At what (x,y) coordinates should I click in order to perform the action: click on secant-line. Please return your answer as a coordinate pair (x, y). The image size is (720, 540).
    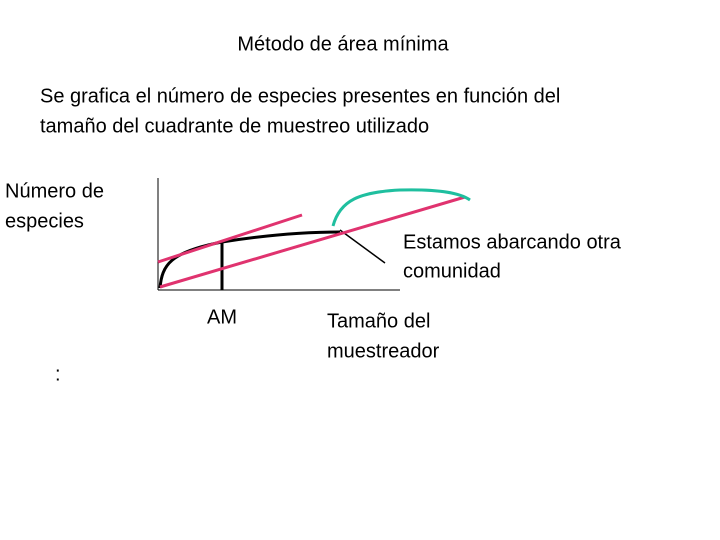
    Looking at the image, I should click on (312, 242).